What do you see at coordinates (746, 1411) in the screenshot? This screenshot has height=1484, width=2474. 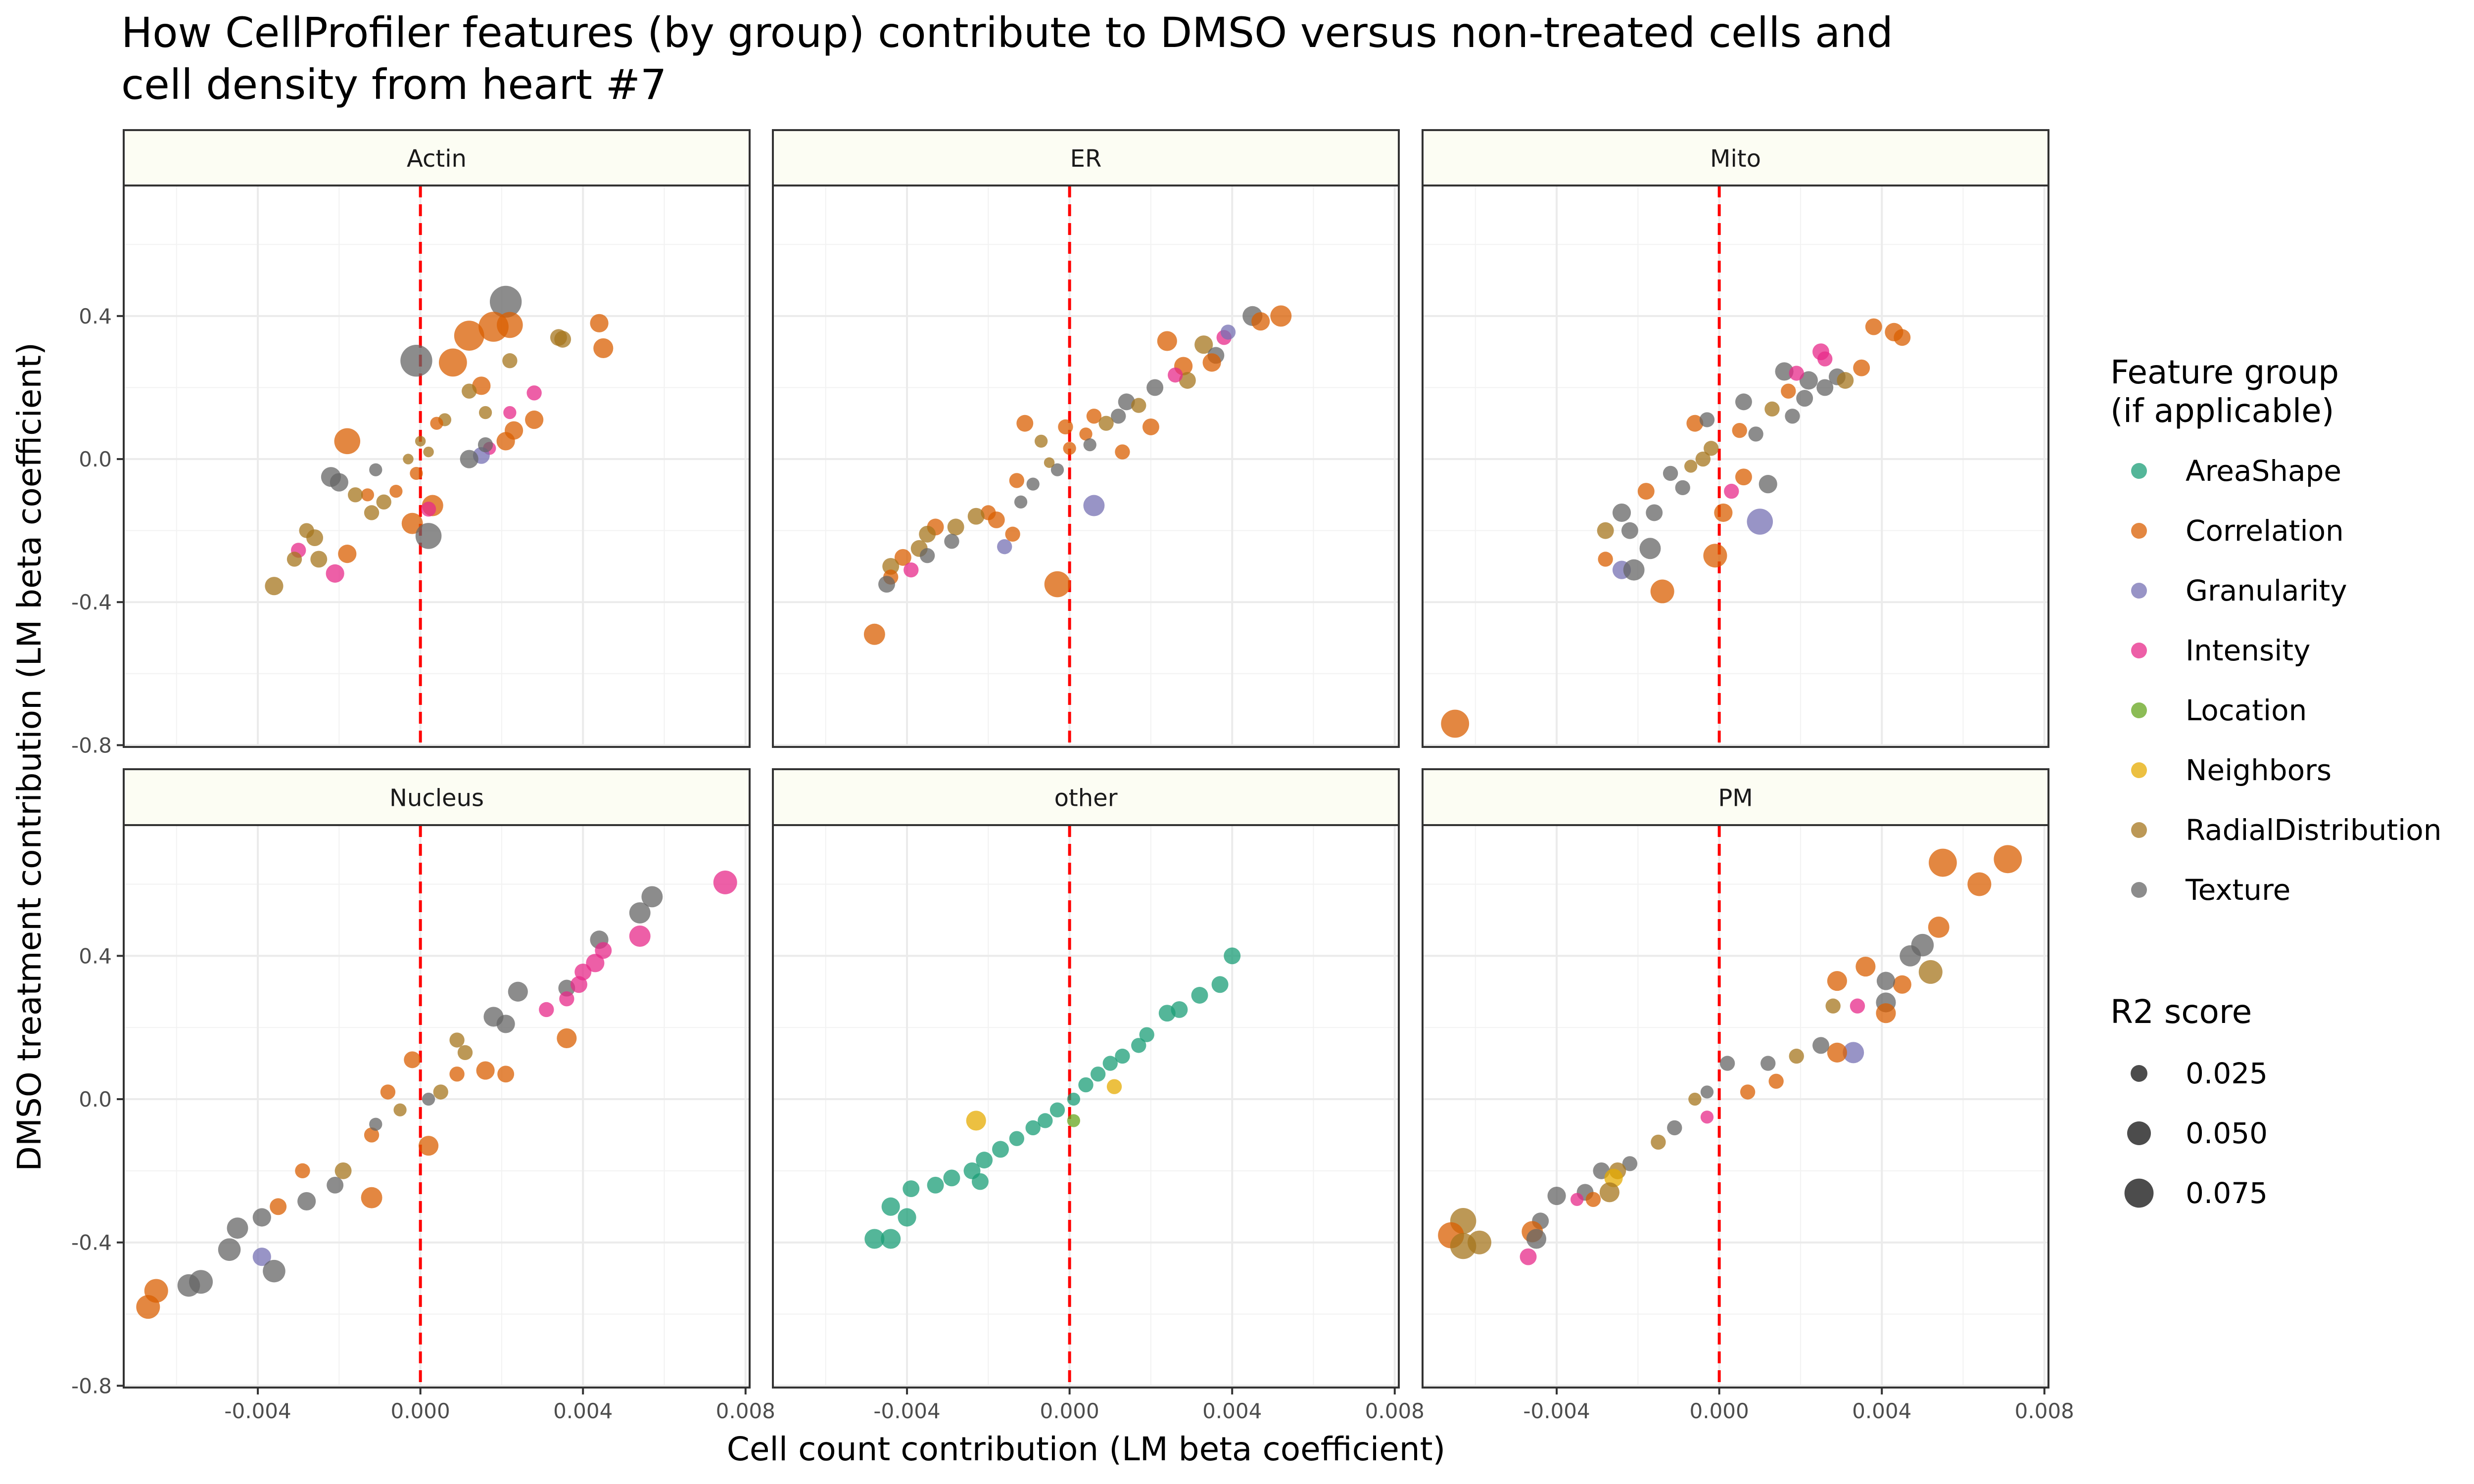 I see `x-tick-label: 0.008` at bounding box center [746, 1411].